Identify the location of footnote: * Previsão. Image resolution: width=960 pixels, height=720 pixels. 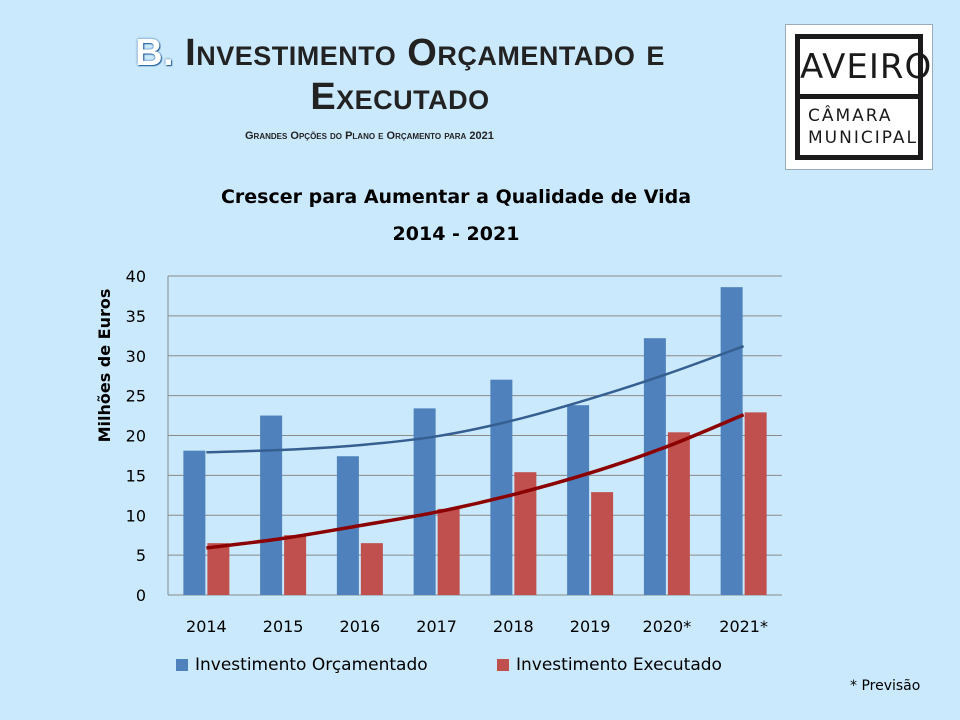
(885, 686).